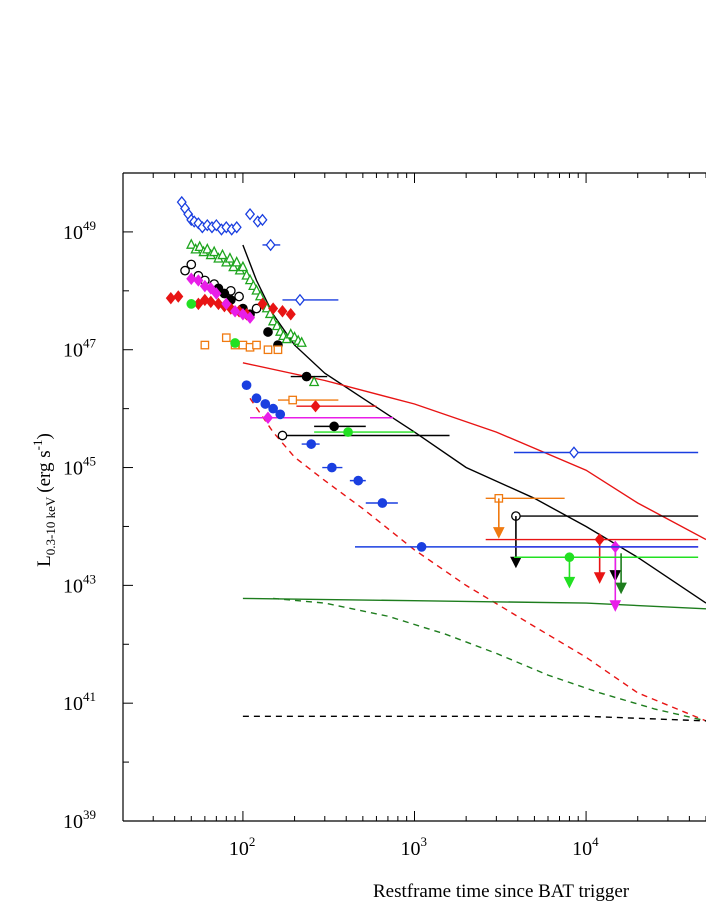  Describe the element at coordinates (37, 444) in the screenshot. I see `y-label-unit-exp: -1` at that location.